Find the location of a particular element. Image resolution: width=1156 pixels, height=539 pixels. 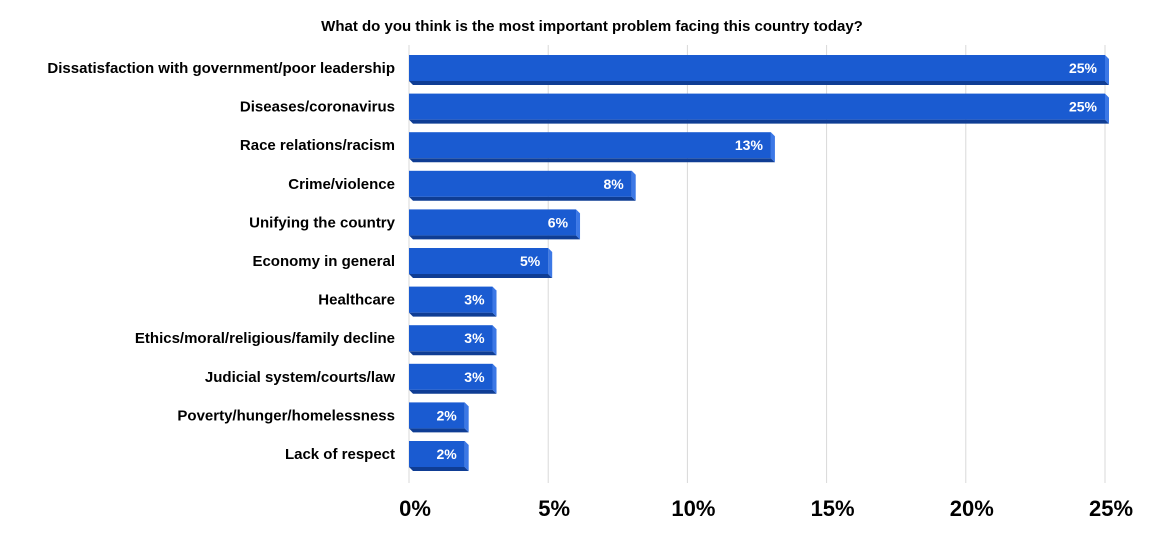

bar-group: 5% is located at coordinates (481, 263).